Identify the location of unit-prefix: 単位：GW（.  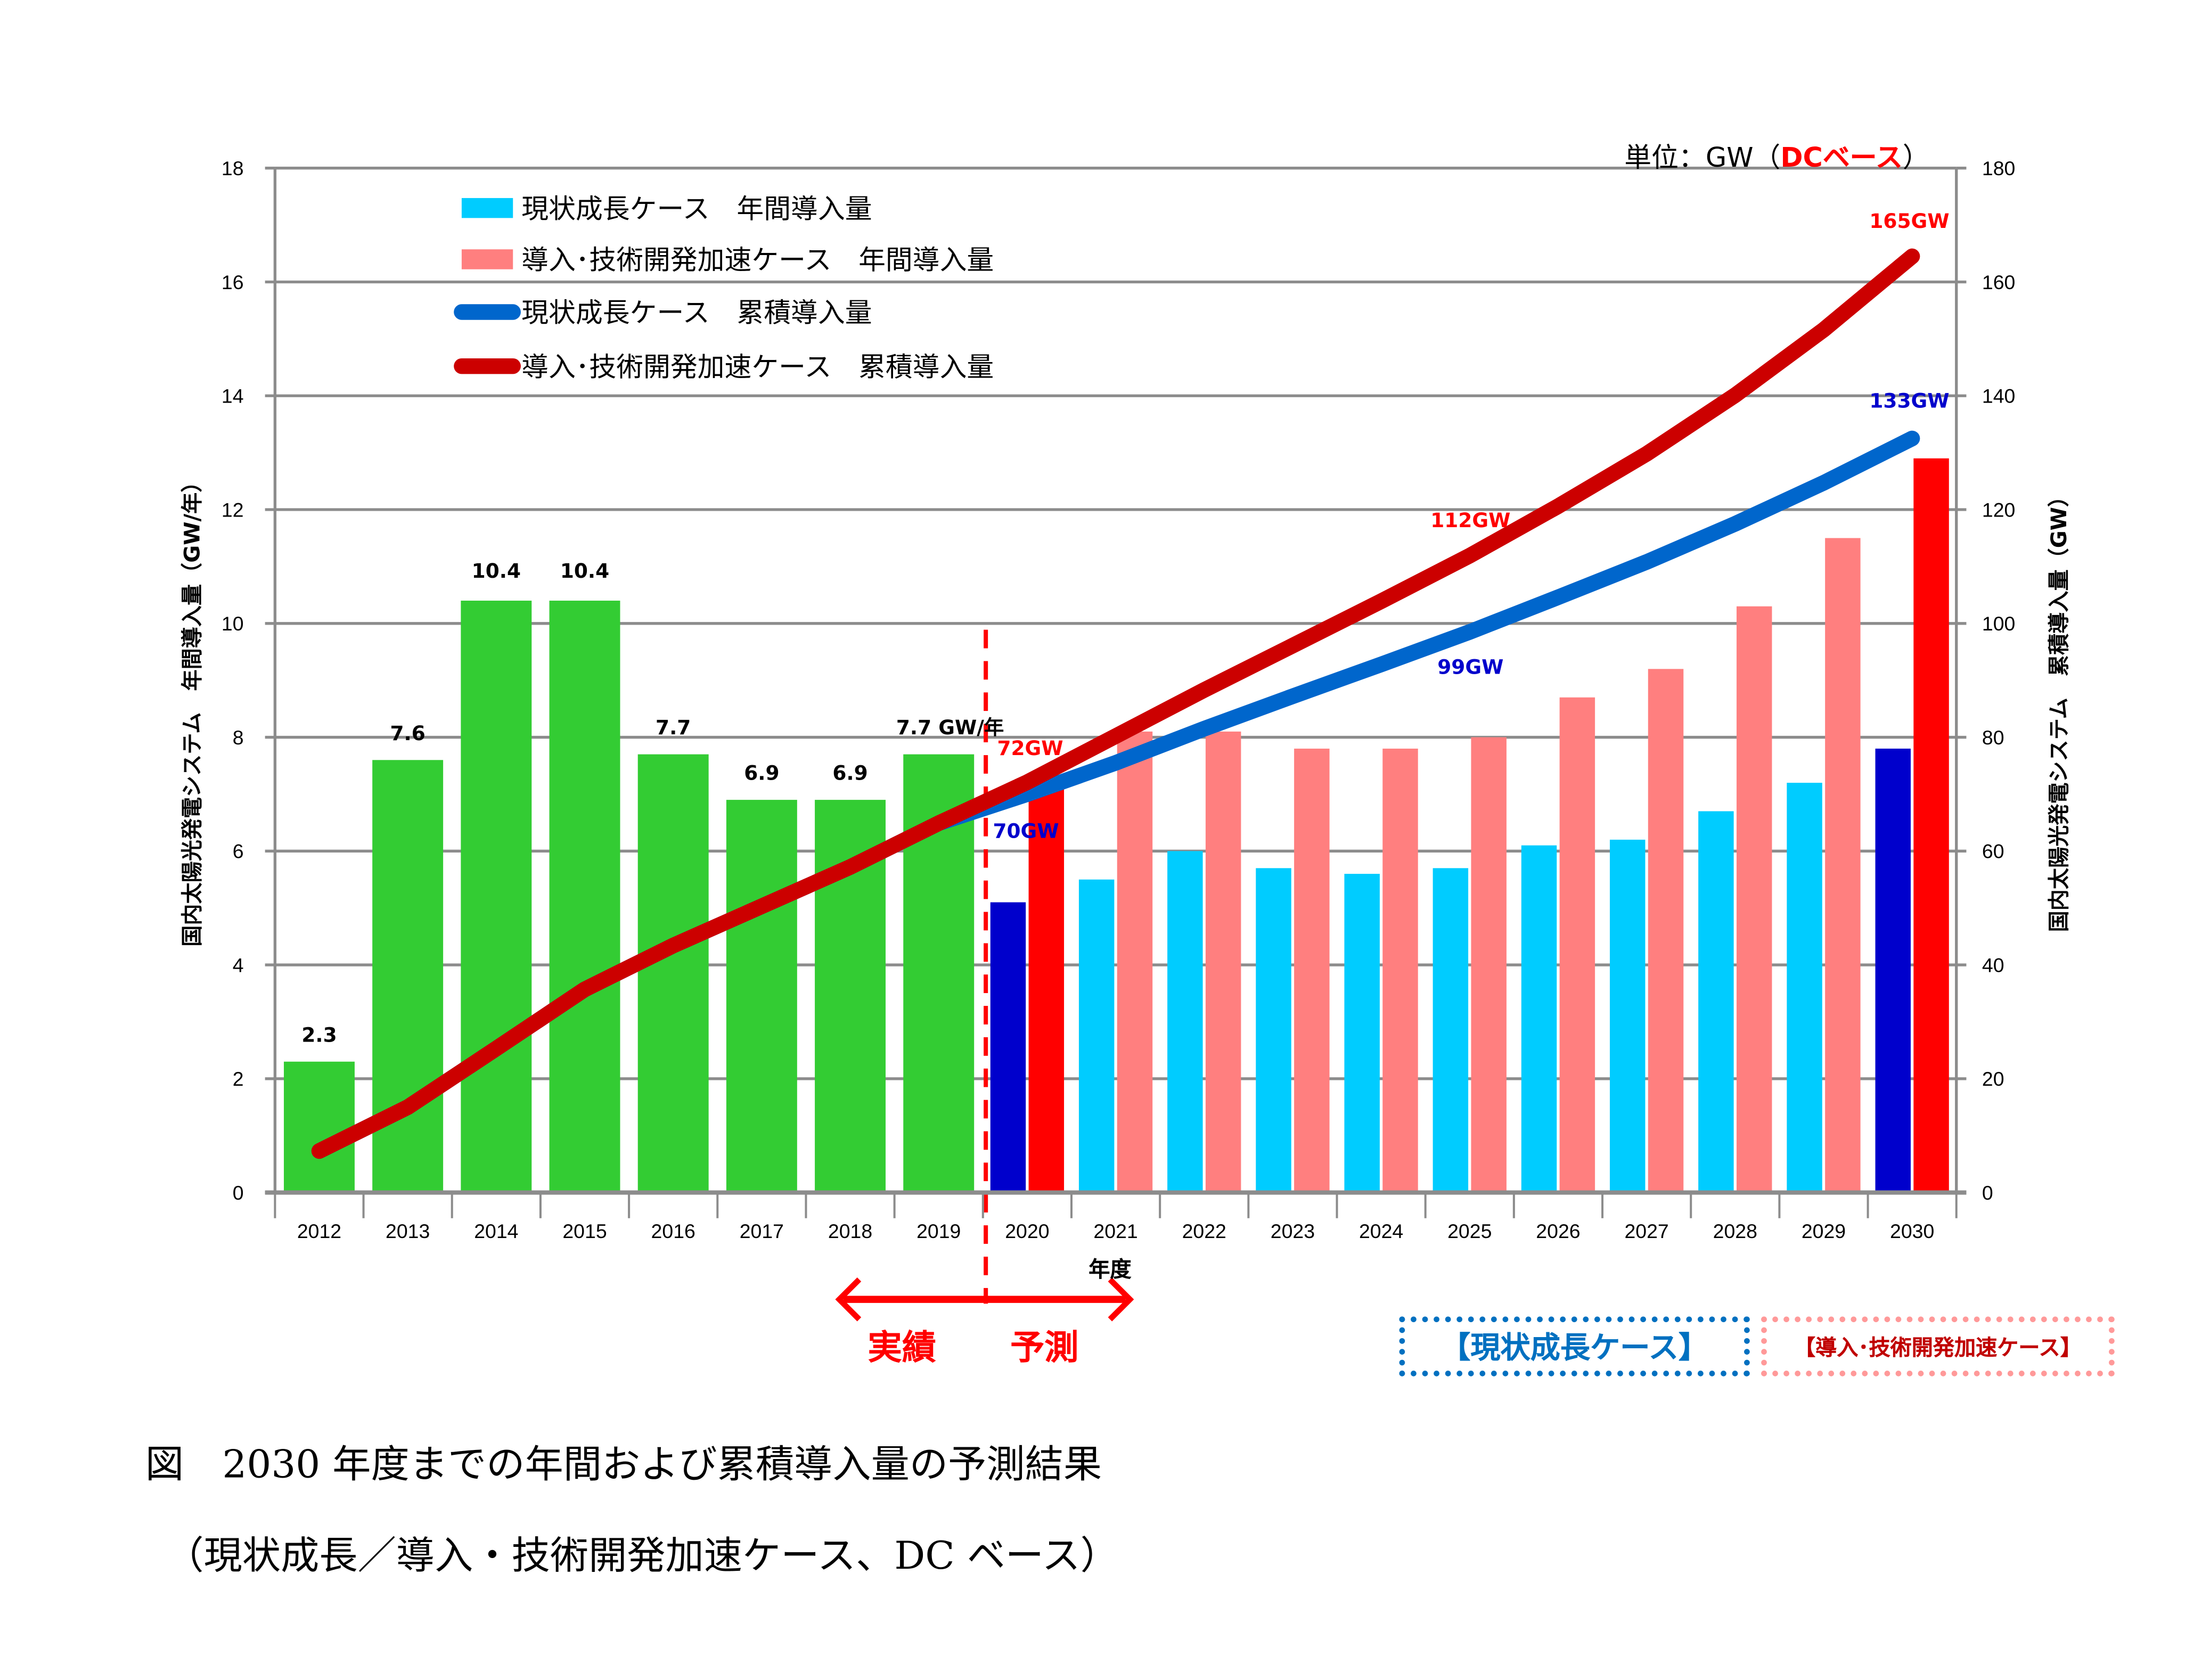
(1703, 158).